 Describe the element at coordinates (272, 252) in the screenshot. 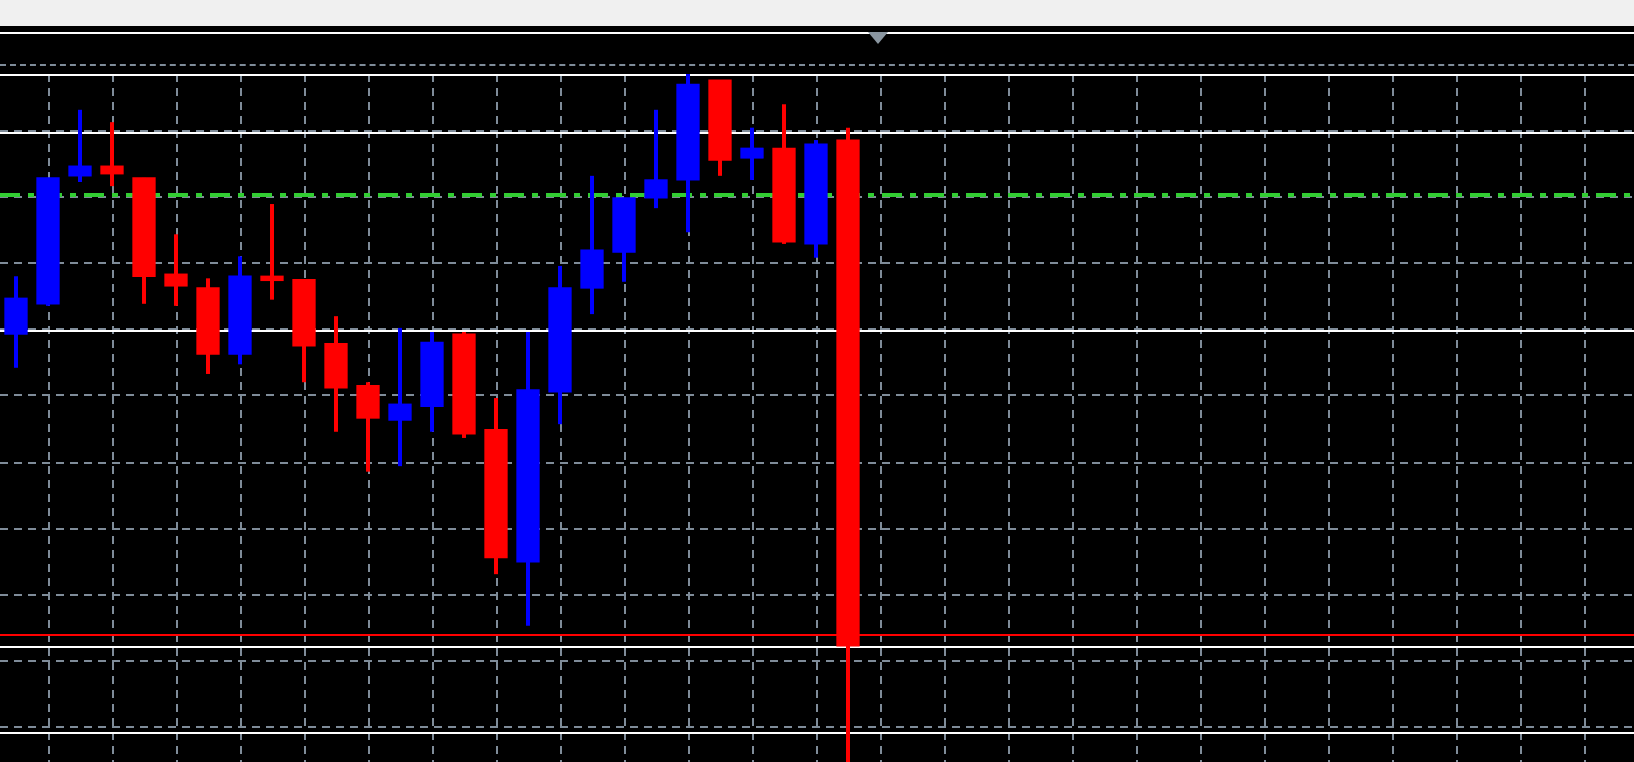

I see `candlestick` at that location.